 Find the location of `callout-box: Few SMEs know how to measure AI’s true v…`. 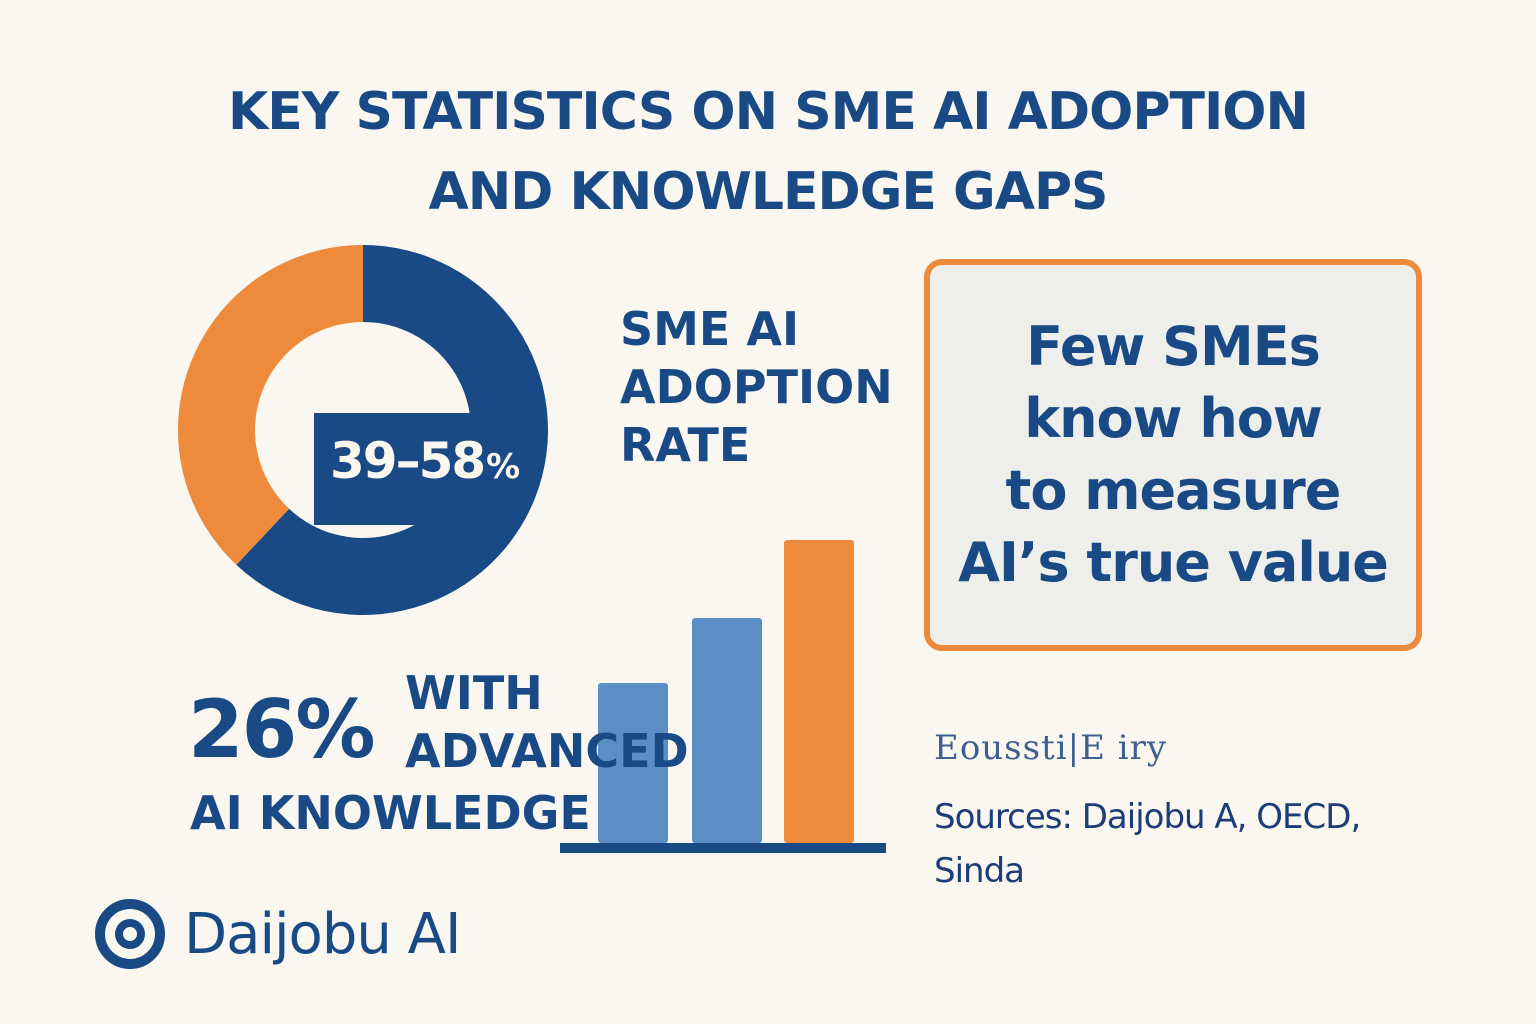

callout-box: Few SMEs know how to measure AI’s true v… is located at coordinates (1173, 455).